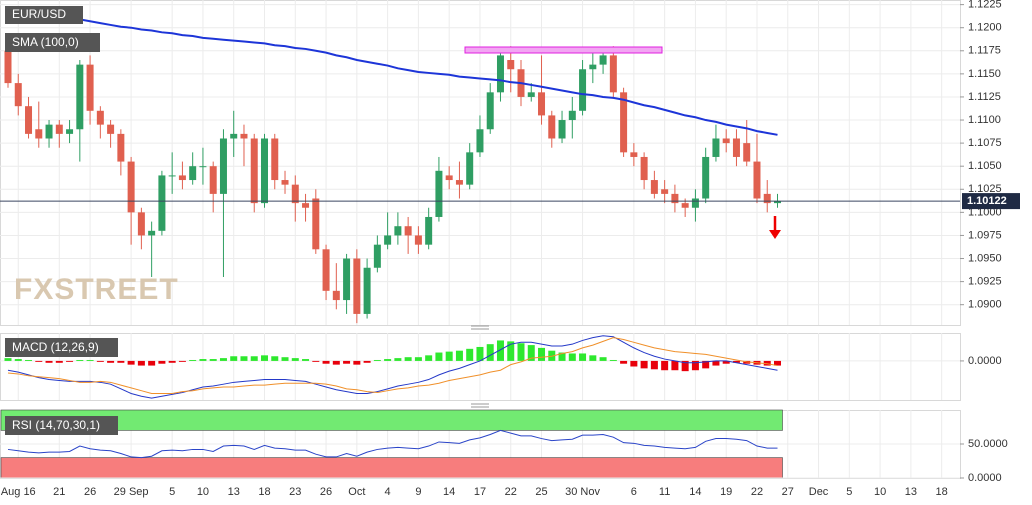 The height and width of the screenshot is (505, 1032). Describe the element at coordinates (356, 492) in the screenshot. I see `x-tick-label: Oct` at that location.